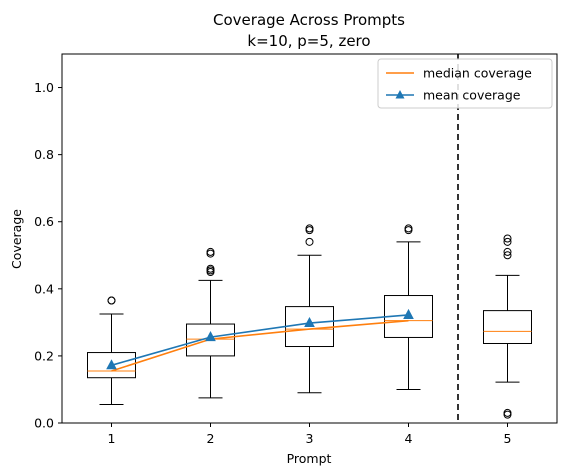  What do you see at coordinates (44, 288) in the screenshot?
I see `y-tick-label: 0.4` at bounding box center [44, 288].